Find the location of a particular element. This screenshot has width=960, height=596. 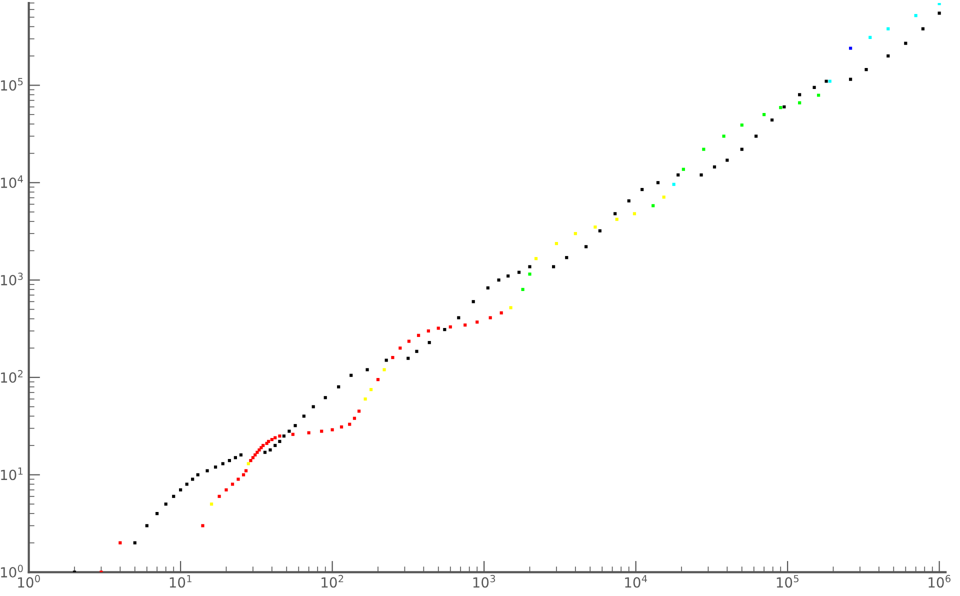

y-tick-label: 10$^{4}$ is located at coordinates (12, 181).